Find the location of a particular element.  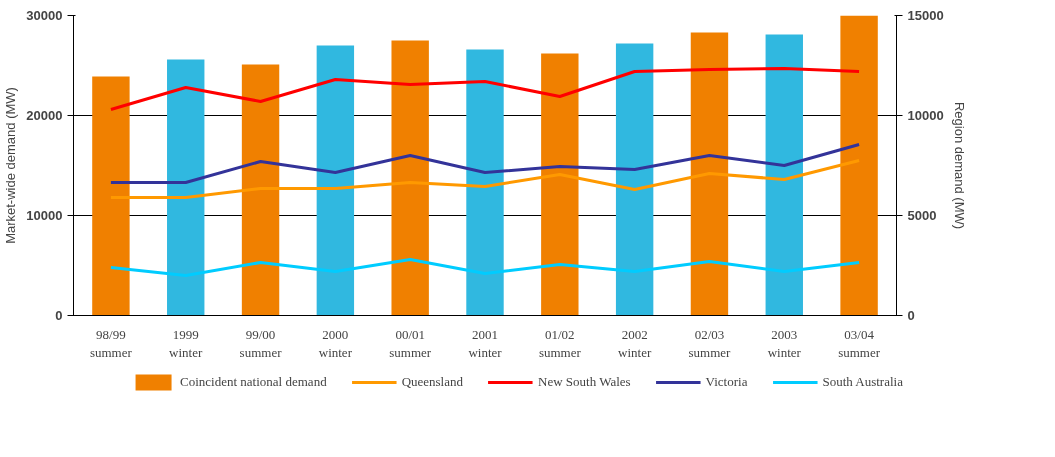

y-tick-label: 20000 is located at coordinates (44, 115).